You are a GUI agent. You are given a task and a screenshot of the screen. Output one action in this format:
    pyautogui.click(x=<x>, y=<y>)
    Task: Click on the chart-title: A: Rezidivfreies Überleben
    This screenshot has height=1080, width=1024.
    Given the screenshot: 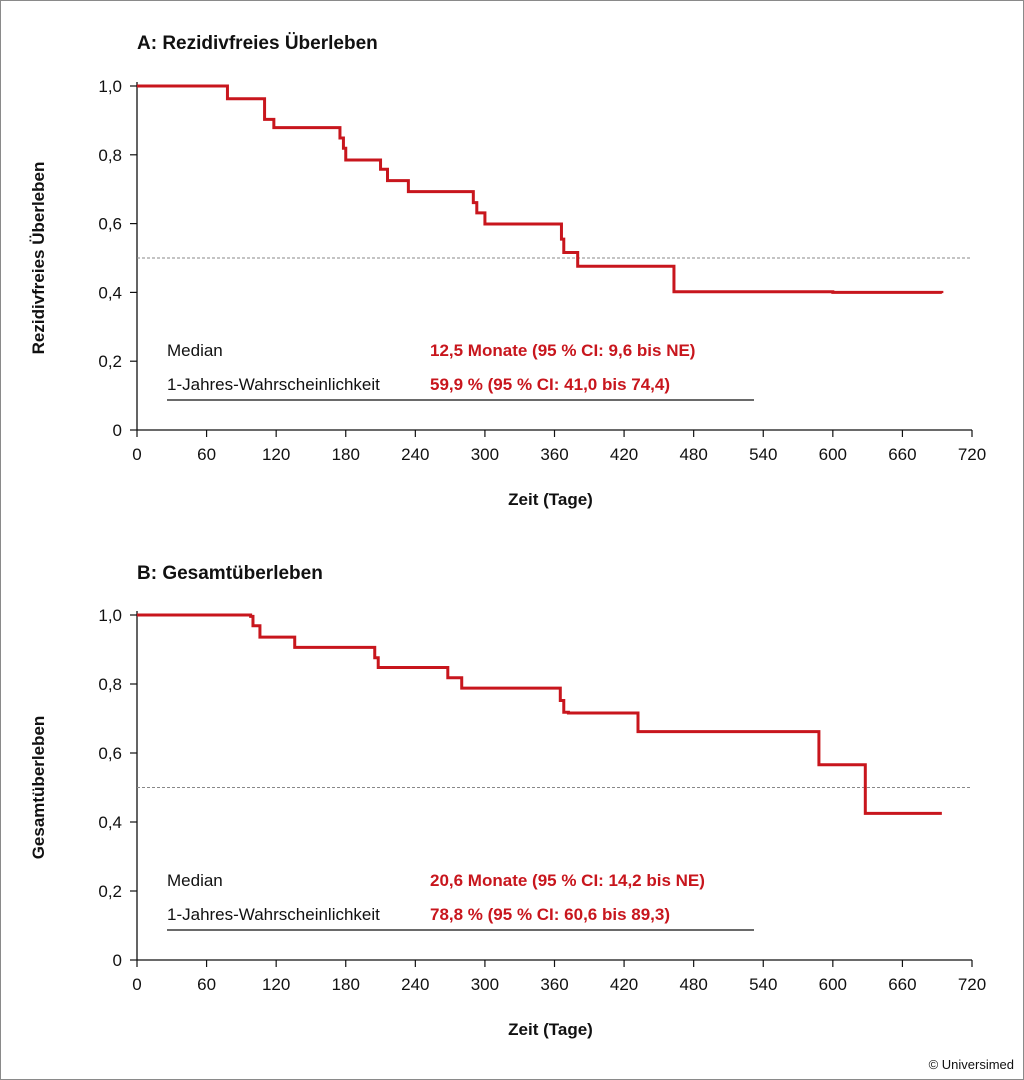 What is the action you would take?
    pyautogui.click(x=257, y=43)
    